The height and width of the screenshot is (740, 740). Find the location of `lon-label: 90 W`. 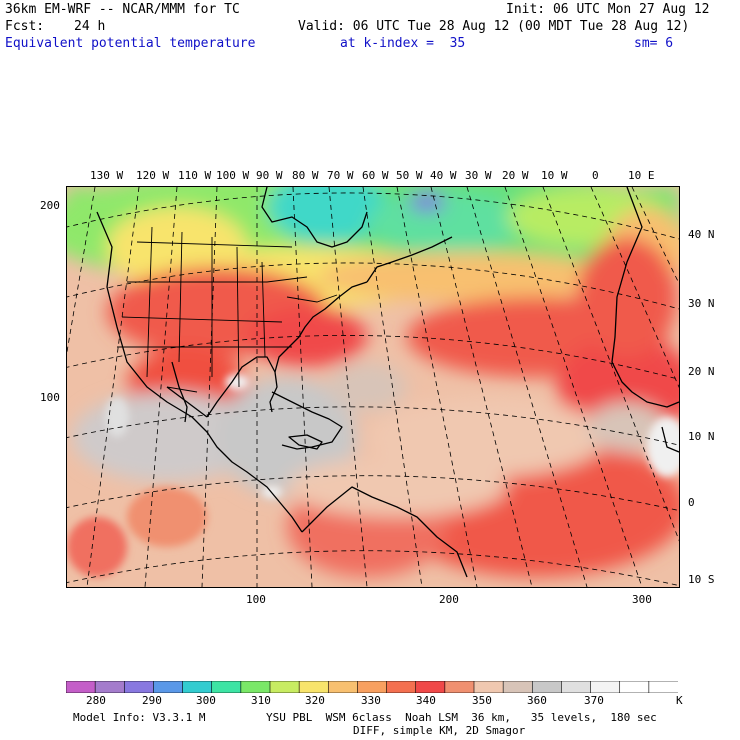

lon-label: 90 W is located at coordinates (269, 175).